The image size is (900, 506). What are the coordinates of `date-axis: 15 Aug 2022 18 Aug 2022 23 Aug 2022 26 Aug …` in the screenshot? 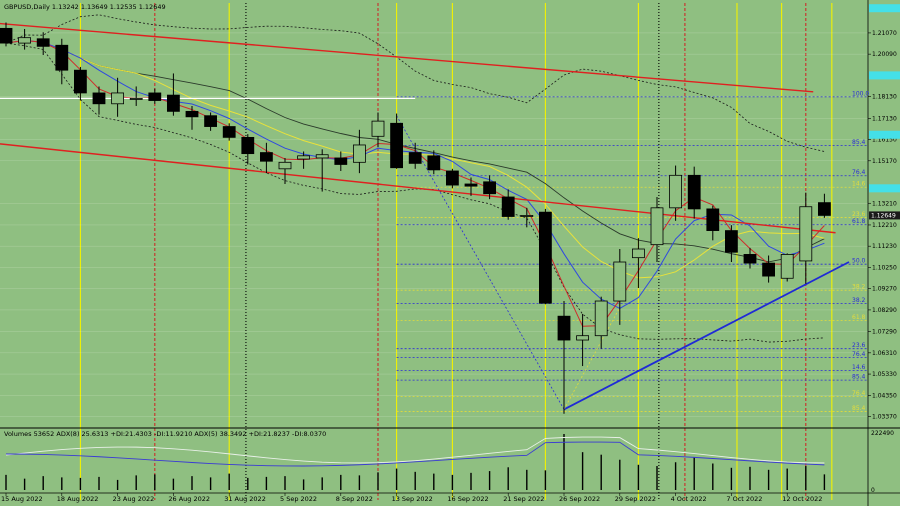 It's located at (450, 497).